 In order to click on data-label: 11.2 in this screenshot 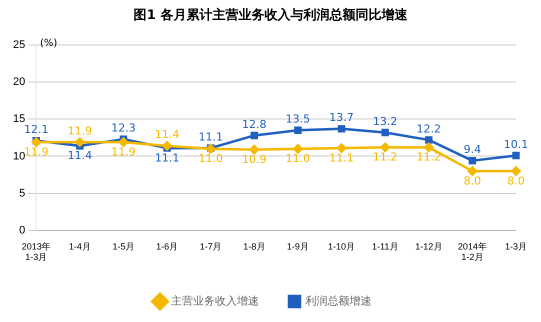, I will do `click(385, 157)`.